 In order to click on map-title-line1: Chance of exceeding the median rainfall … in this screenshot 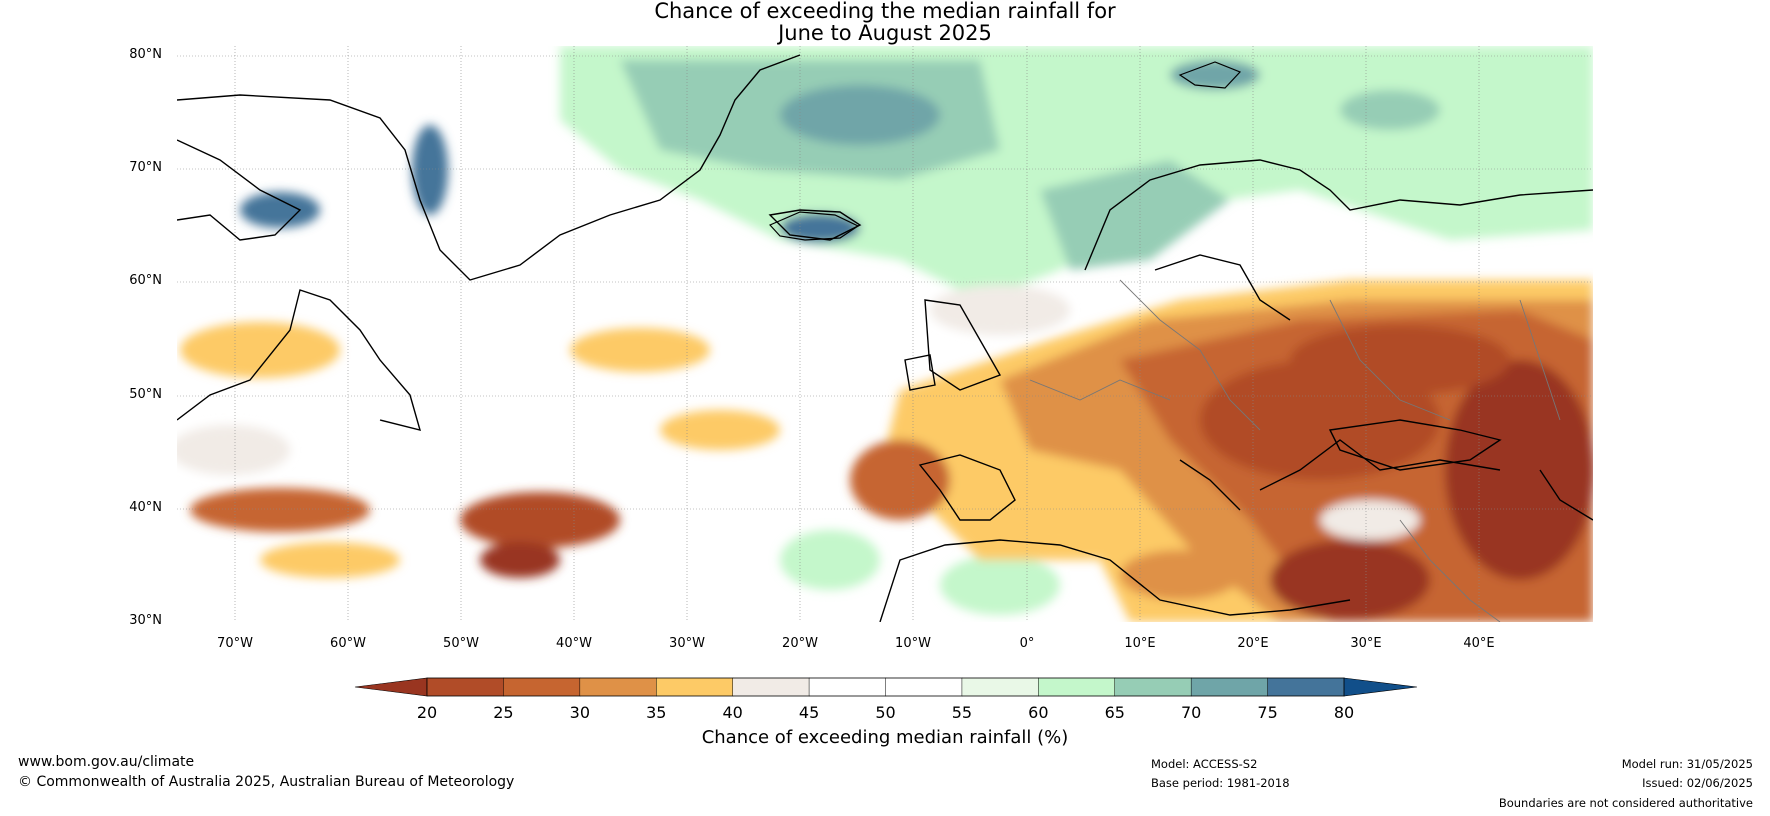, I will do `click(885, 11)`.